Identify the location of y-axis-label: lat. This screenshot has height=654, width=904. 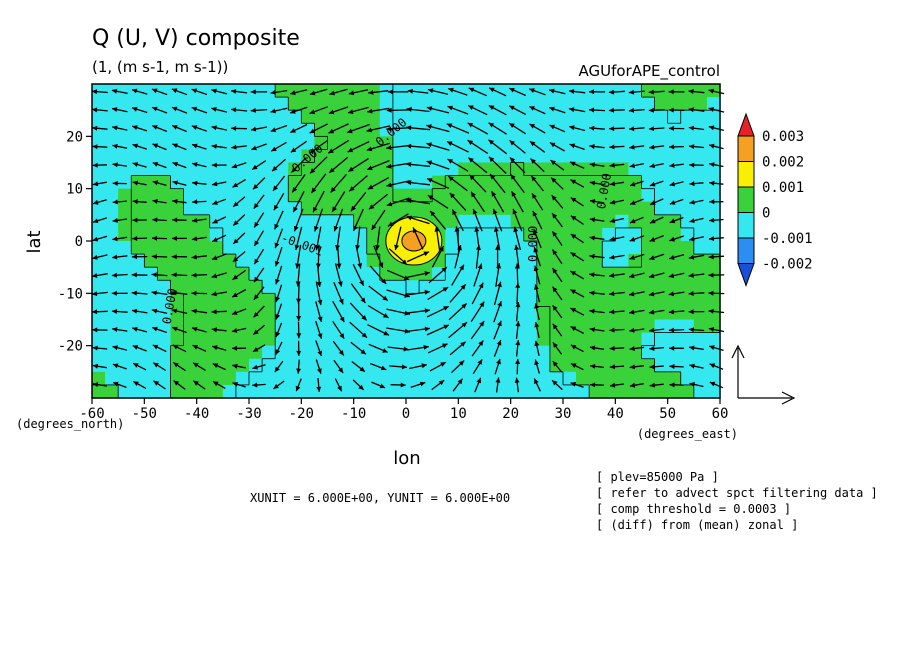
(34, 241).